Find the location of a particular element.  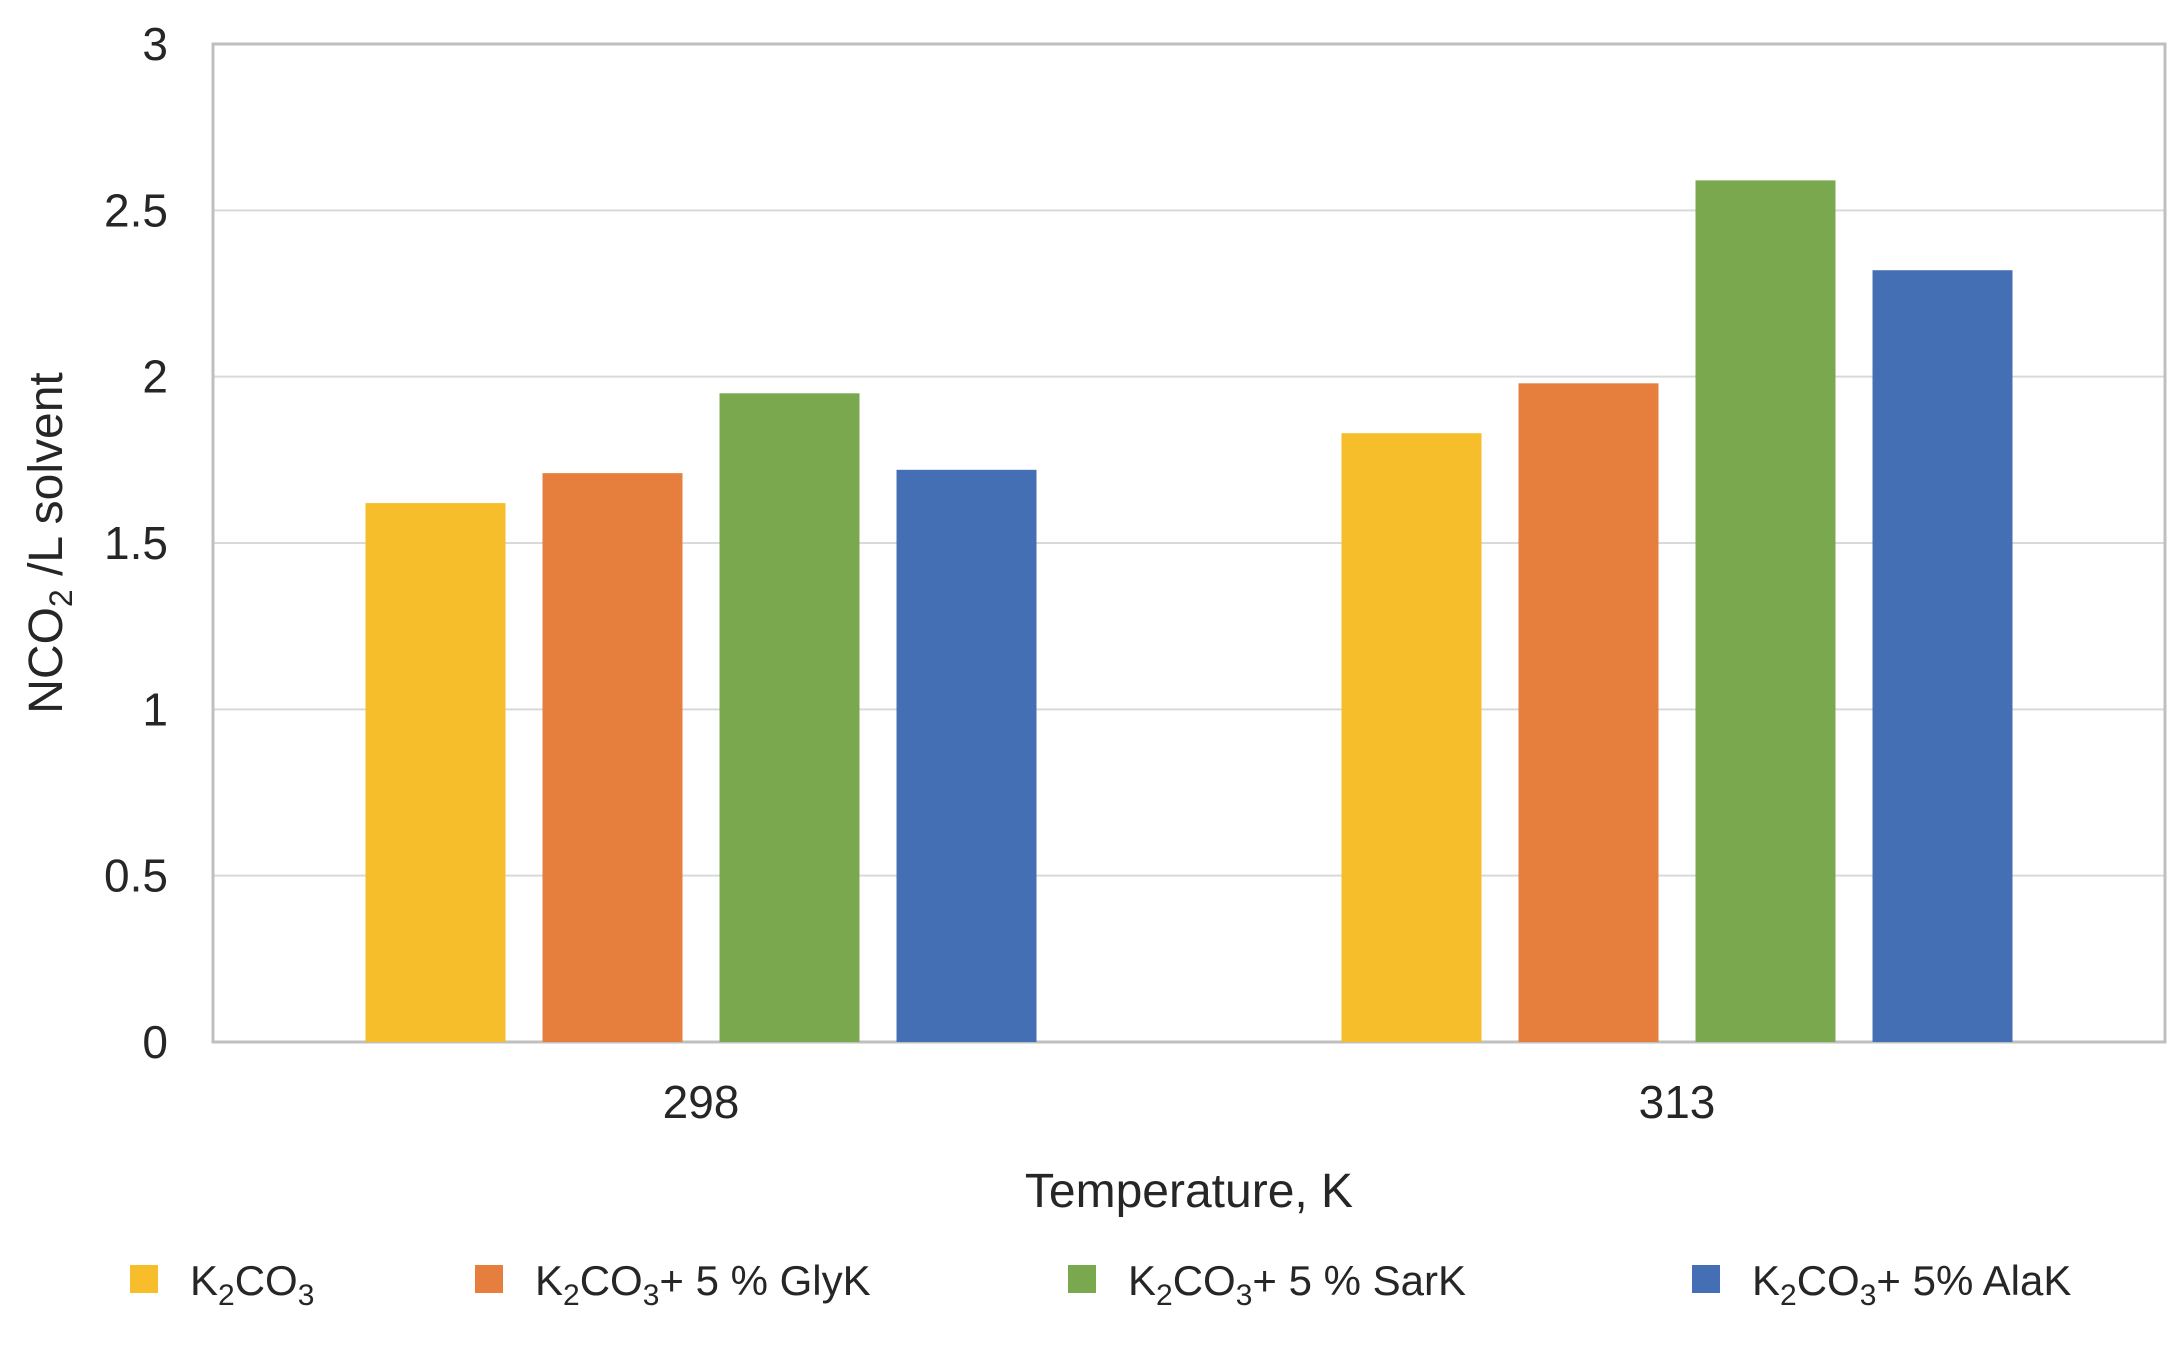

y-axis-title-subscript: 2 is located at coordinates (61, 598).